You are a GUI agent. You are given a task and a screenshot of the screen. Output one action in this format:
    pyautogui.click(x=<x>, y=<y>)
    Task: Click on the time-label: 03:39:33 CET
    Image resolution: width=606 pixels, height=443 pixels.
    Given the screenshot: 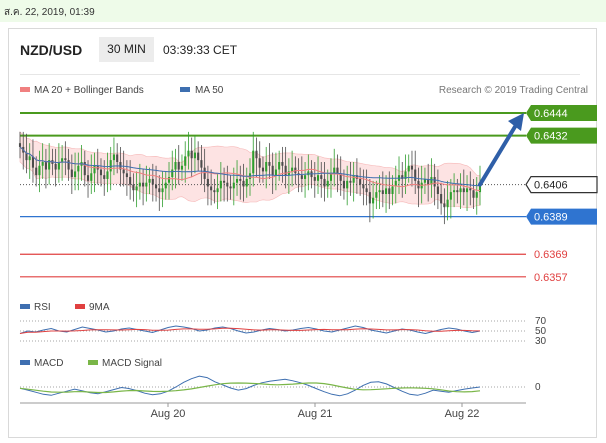 What is the action you would take?
    pyautogui.click(x=200, y=50)
    